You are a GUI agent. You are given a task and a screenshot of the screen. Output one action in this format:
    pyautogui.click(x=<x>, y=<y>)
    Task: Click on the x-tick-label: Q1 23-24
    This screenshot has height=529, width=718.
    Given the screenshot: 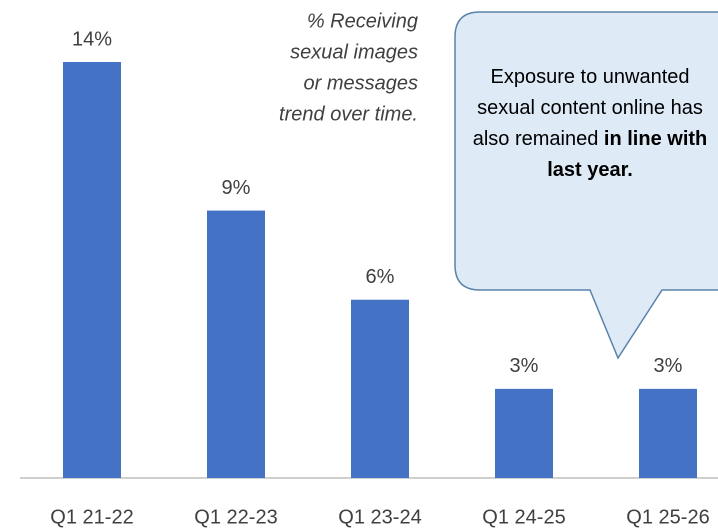 What is the action you would take?
    pyautogui.click(x=379, y=517)
    